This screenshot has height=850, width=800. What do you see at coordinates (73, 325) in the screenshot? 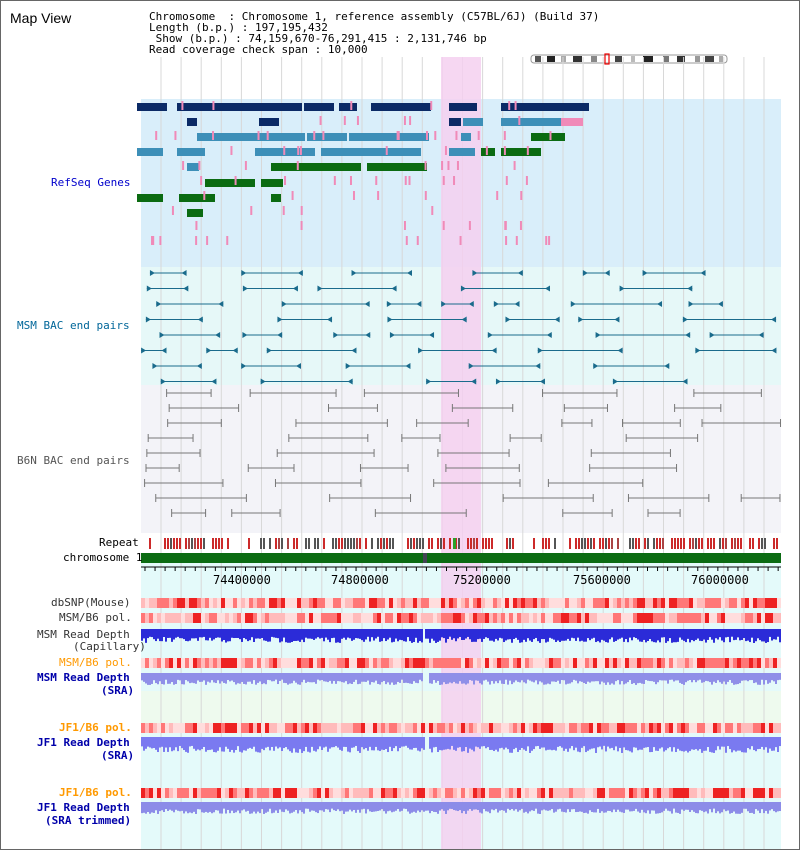
I see `msm-bac-label: MSM BAC end pairs` at bounding box center [73, 325].